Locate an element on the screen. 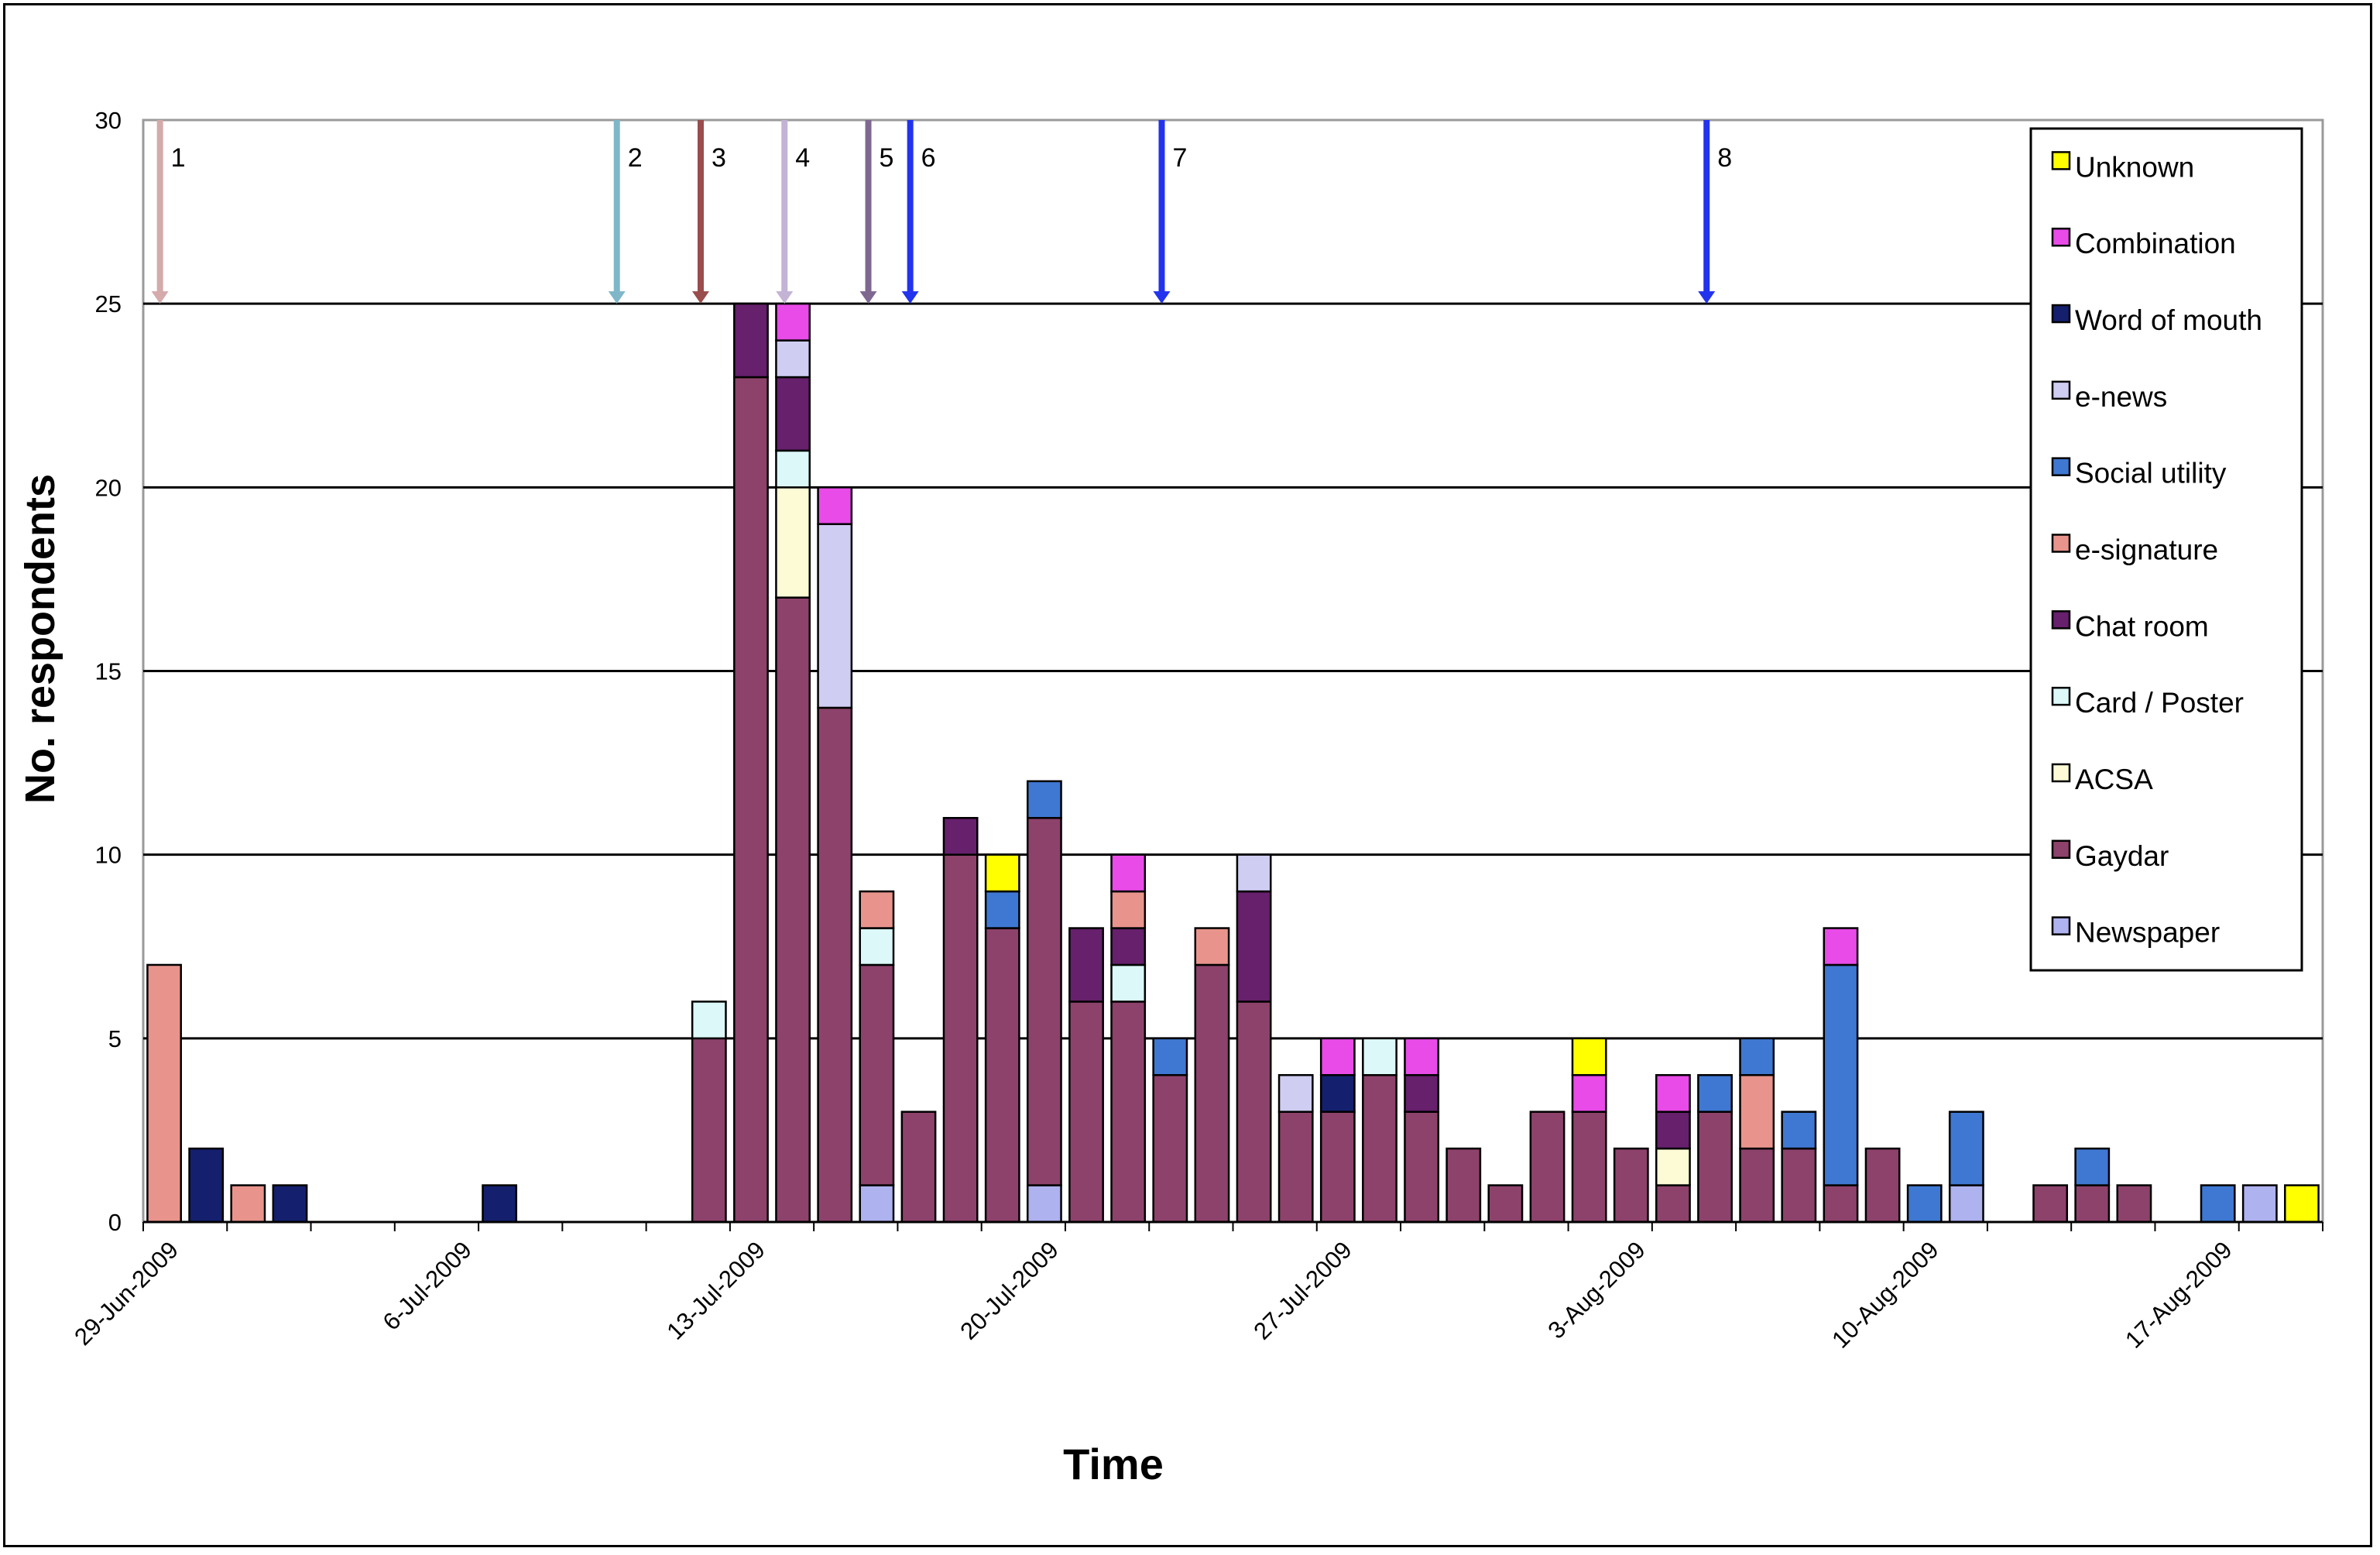 Image resolution: width=2380 pixels, height=1555 pixels. legend-swatch-social-utility is located at coordinates (2061, 466).